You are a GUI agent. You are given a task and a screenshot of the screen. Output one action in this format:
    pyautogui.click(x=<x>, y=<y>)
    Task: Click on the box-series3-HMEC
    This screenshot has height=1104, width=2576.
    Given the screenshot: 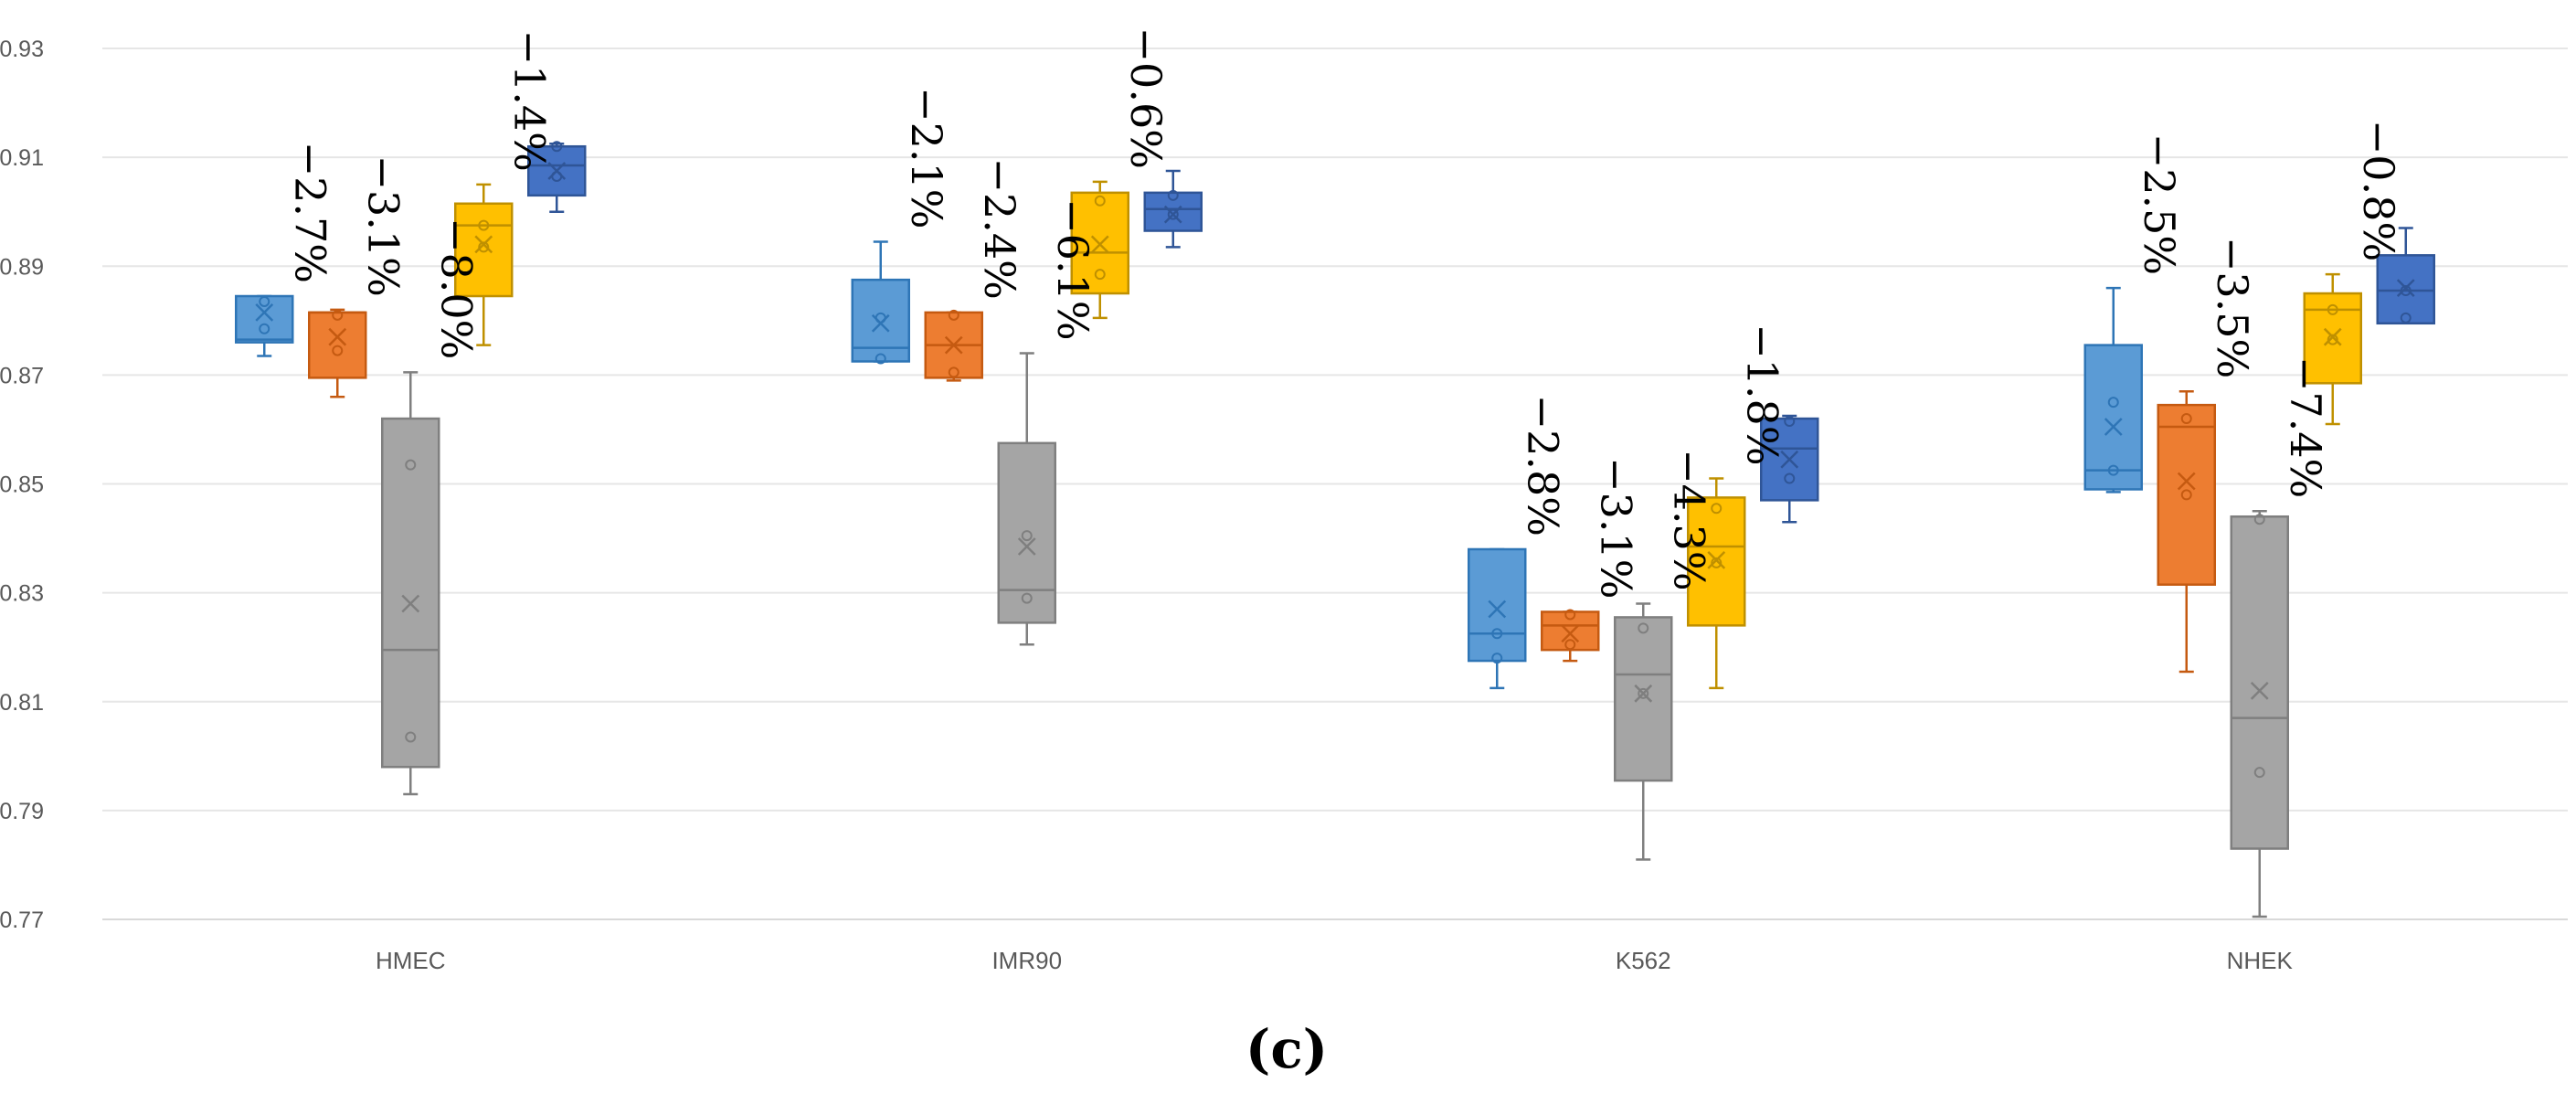 What is the action you would take?
    pyautogui.click(x=410, y=583)
    